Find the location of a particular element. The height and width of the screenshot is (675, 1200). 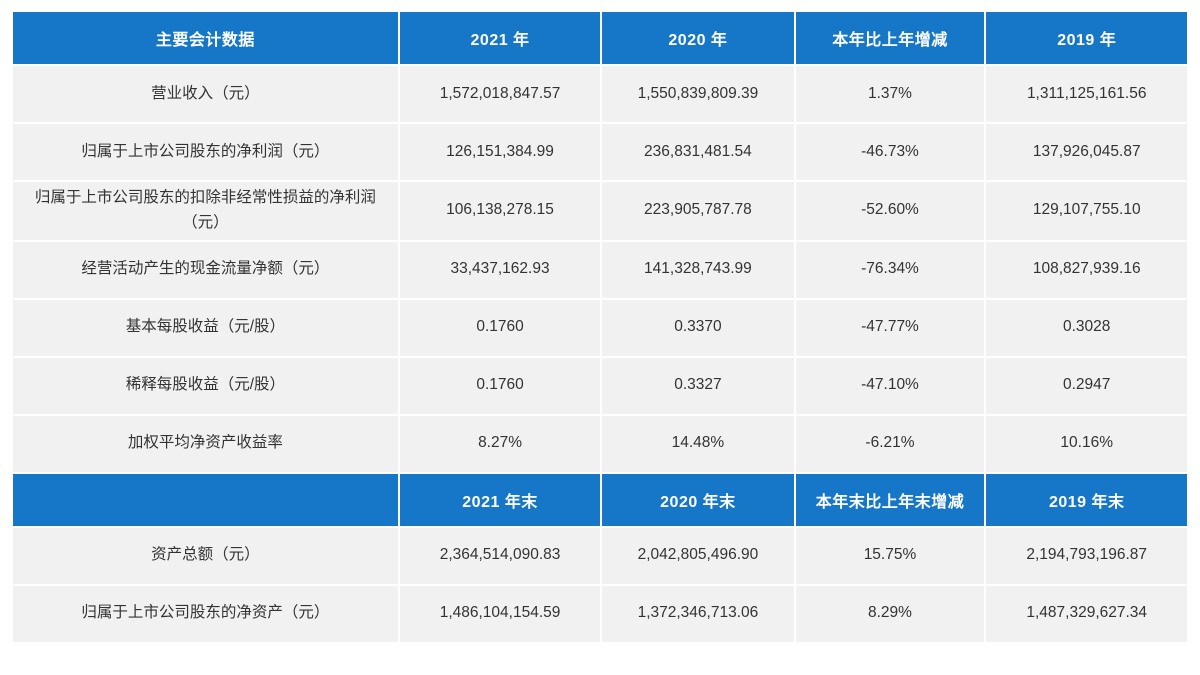

table-row-weighted-avg-roe: 加权平均净资产收益率 8.27% 14.48% -6.21% 10.16% is located at coordinates (600, 443).